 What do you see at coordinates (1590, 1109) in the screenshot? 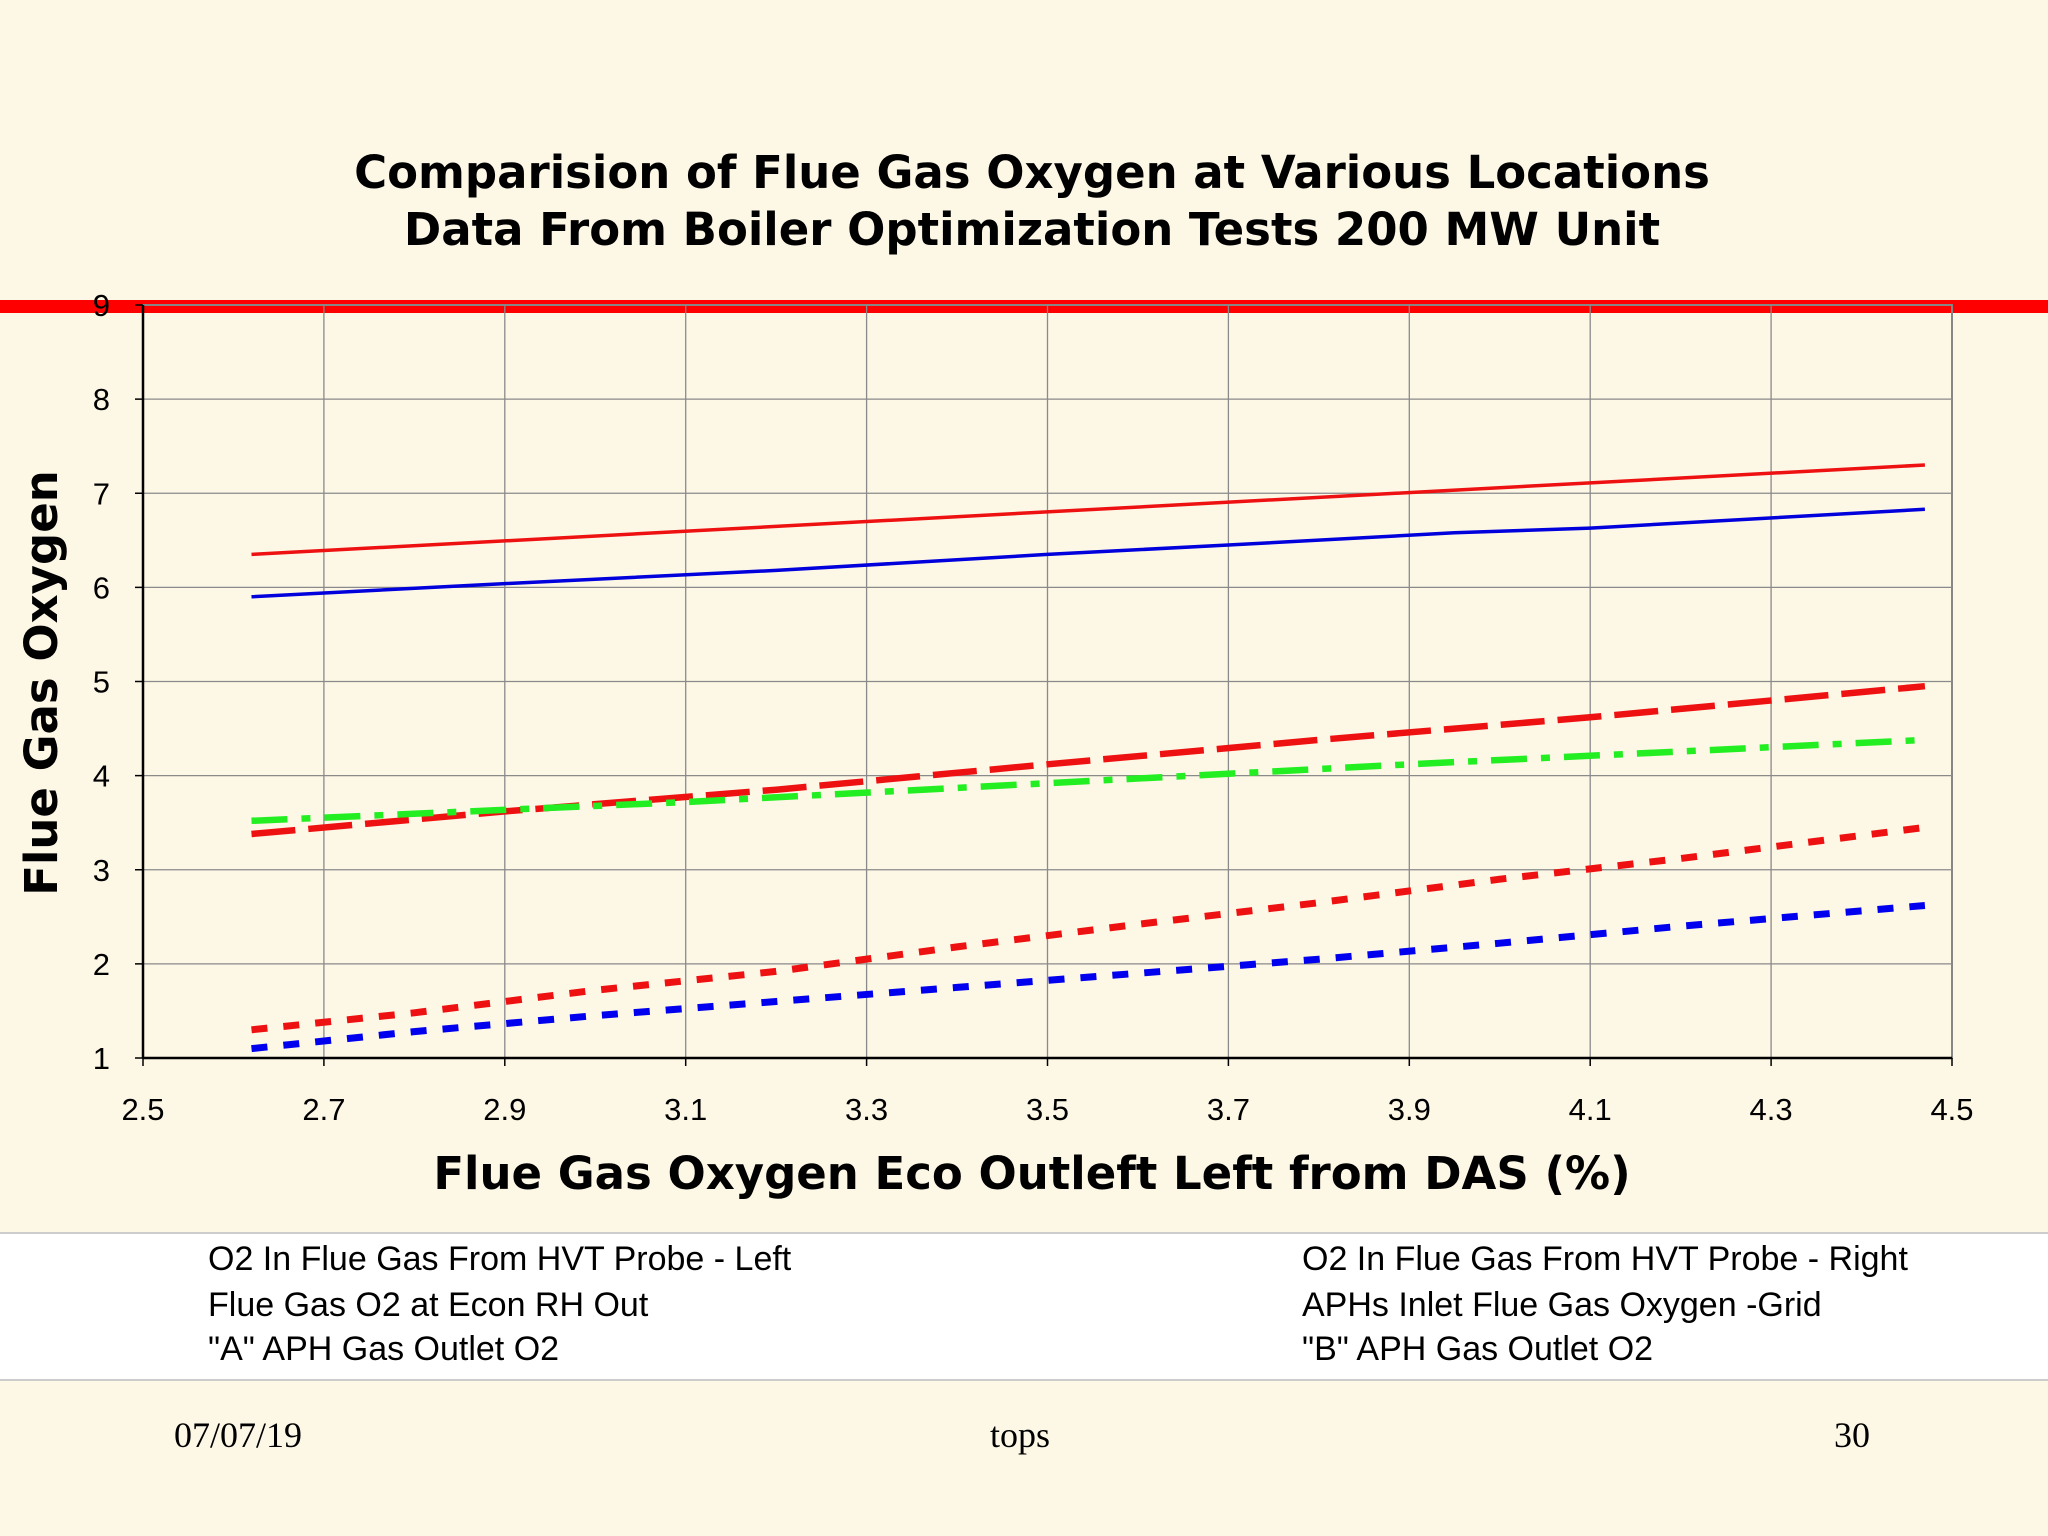
I see `x-tick-label: 4.1` at bounding box center [1590, 1109].